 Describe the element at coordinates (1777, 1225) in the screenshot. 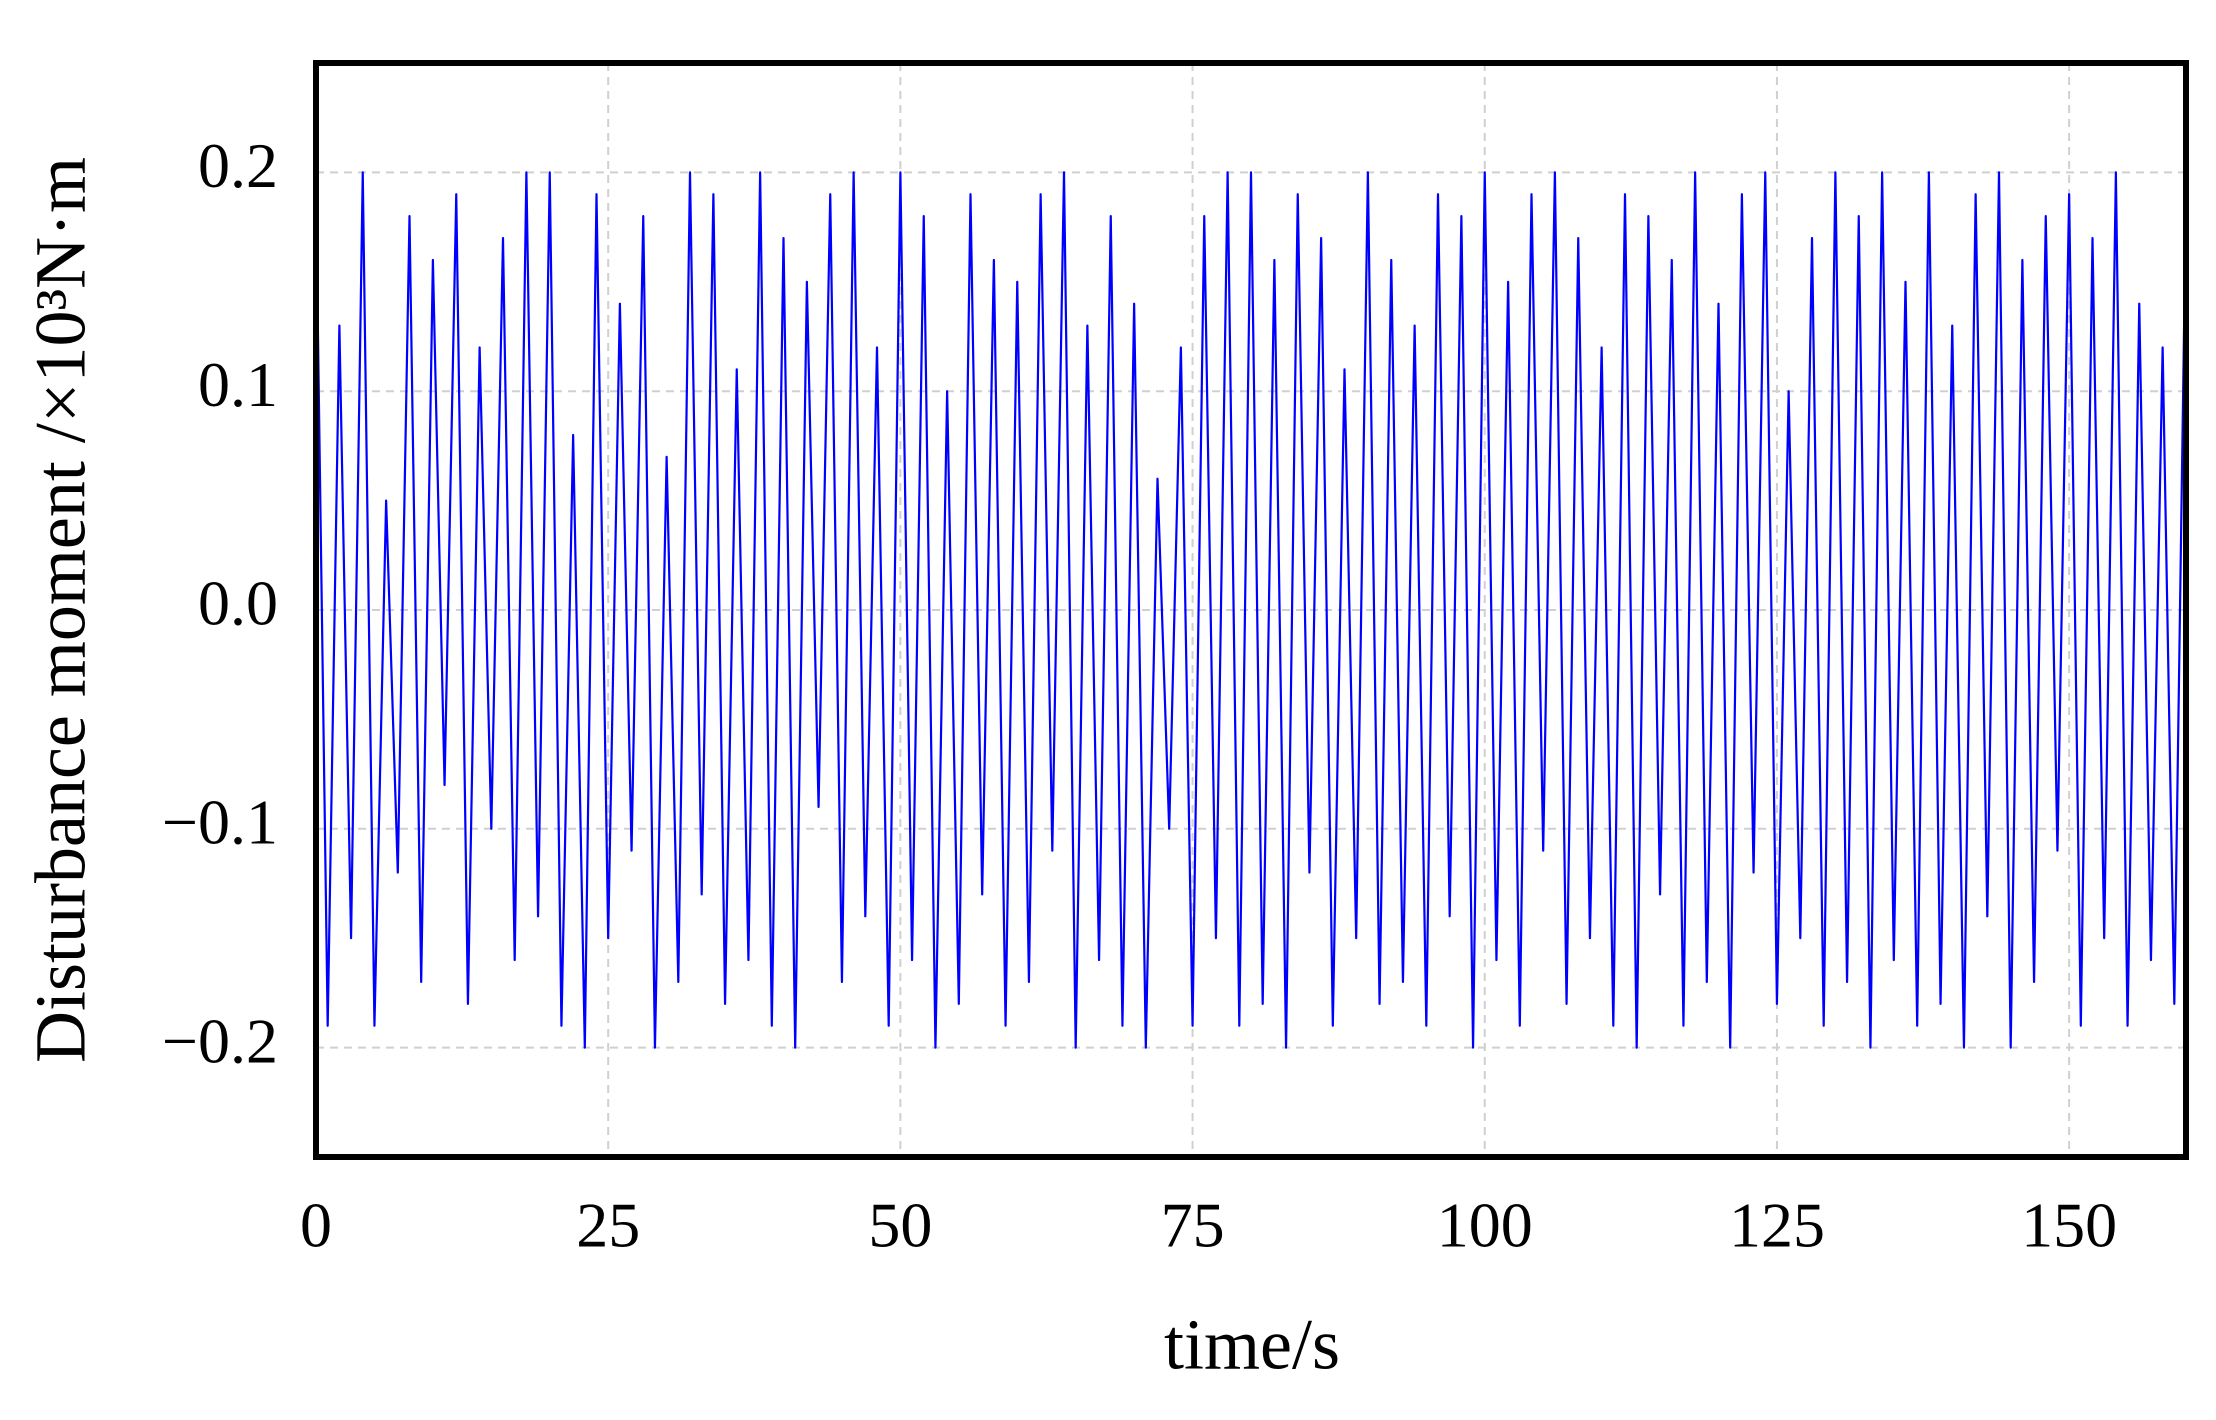

I see `x-tick-label: 125` at that location.